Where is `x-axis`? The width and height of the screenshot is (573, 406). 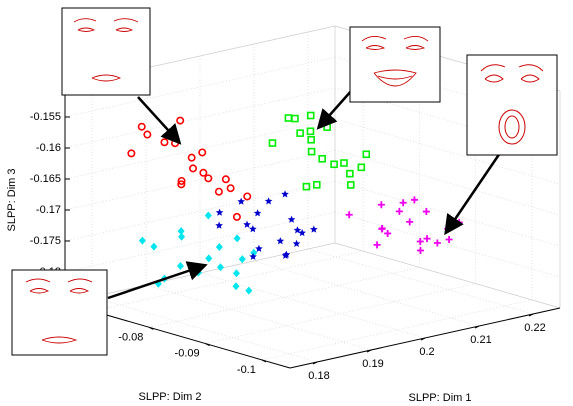
x-axis is located at coordinates (425, 338).